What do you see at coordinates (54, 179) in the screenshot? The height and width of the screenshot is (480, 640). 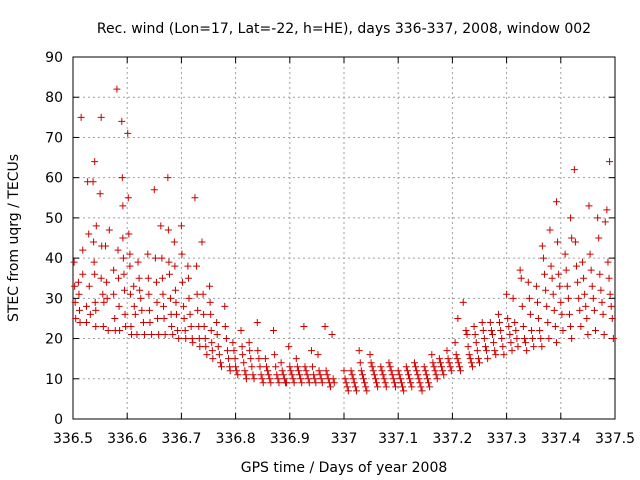 I see `y-tick-label: 60` at bounding box center [54, 179].